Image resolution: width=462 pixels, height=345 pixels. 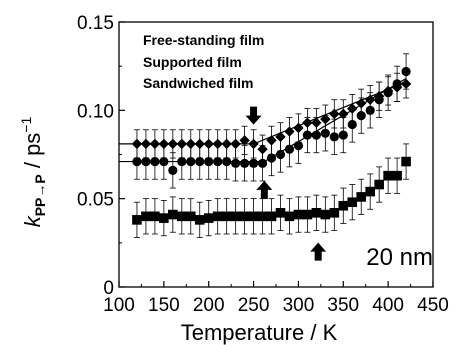 What do you see at coordinates (286, 183) in the screenshot?
I see `transition-arrows` at bounding box center [286, 183].